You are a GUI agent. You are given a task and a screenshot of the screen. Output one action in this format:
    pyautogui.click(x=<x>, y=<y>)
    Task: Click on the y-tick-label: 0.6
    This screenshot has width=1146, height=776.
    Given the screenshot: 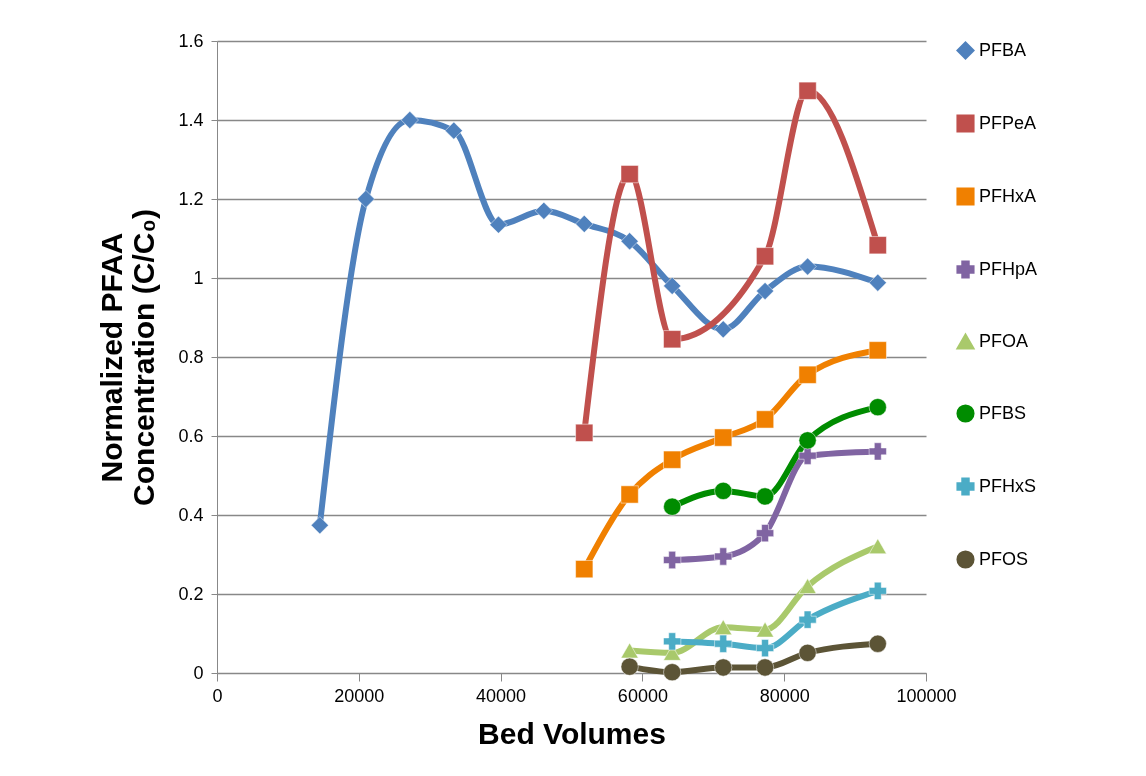 What is the action you would take?
    pyautogui.click(x=191, y=435)
    